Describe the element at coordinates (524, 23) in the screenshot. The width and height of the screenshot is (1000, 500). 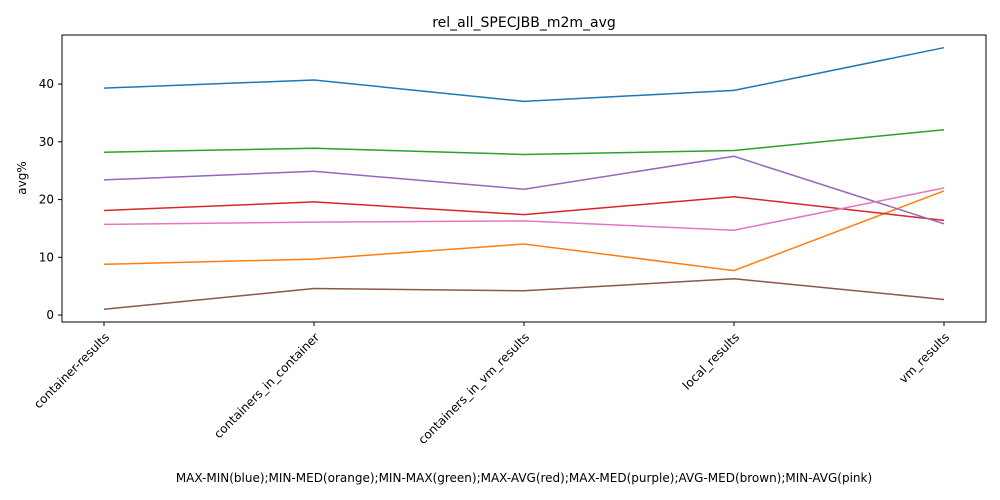
I see `chart-title: rel_all_SPECJBB_m2m_avg` at that location.